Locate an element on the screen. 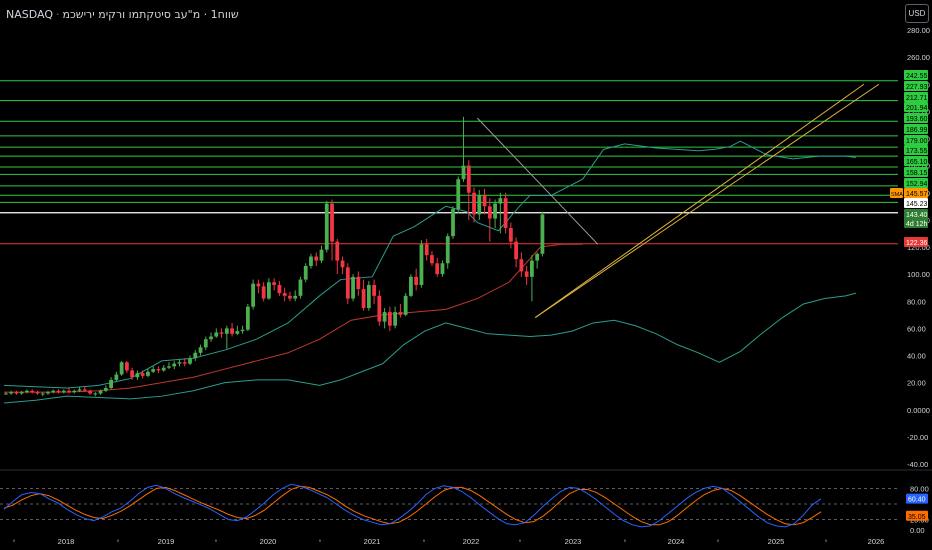 This screenshot has height=550, width=932. price-label: 193.60 is located at coordinates (917, 119).